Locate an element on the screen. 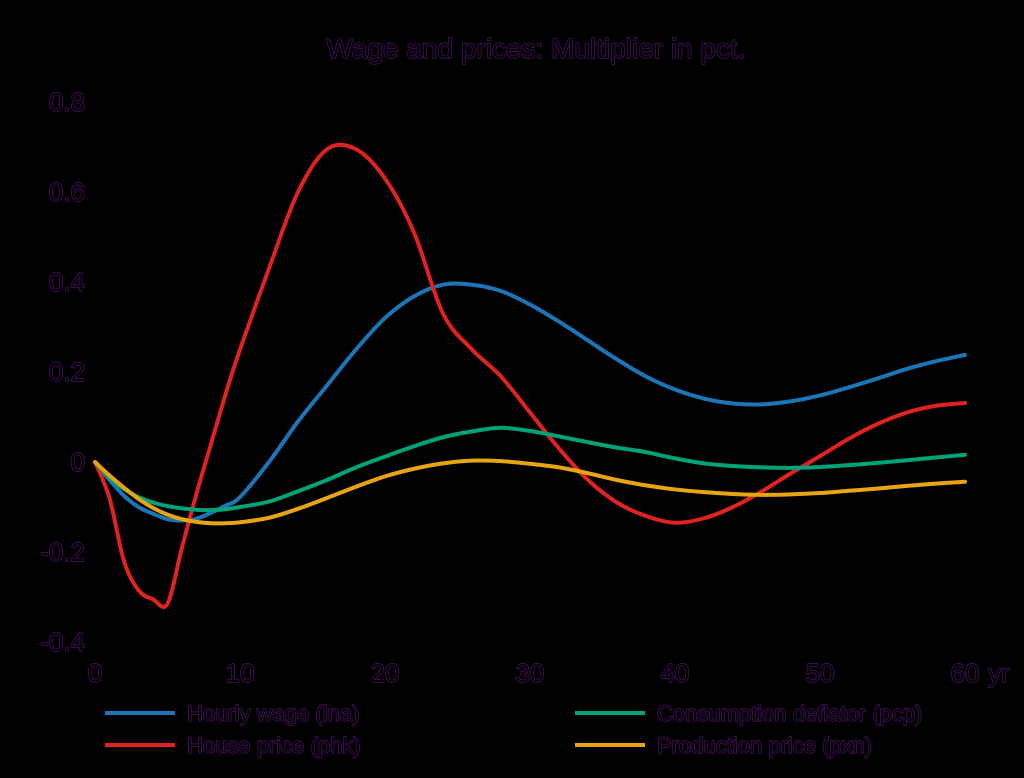  legend-item-house-price: House price (phk) is located at coordinates (233, 745).